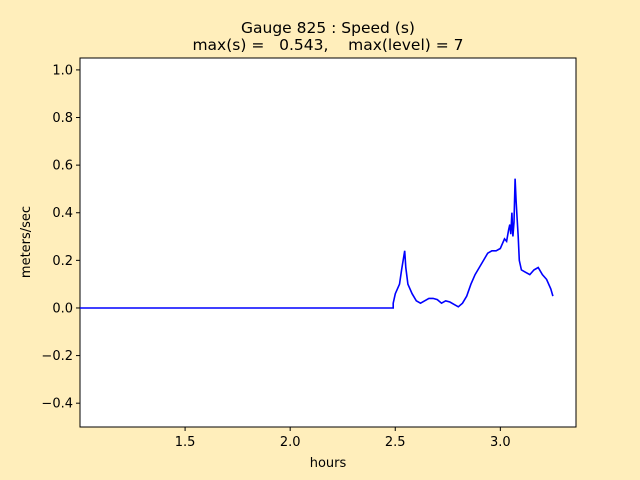 Image resolution: width=640 pixels, height=480 pixels. I want to click on chart-subtitle: max(s) = 0.543, max(level) = 7, so click(327, 45).